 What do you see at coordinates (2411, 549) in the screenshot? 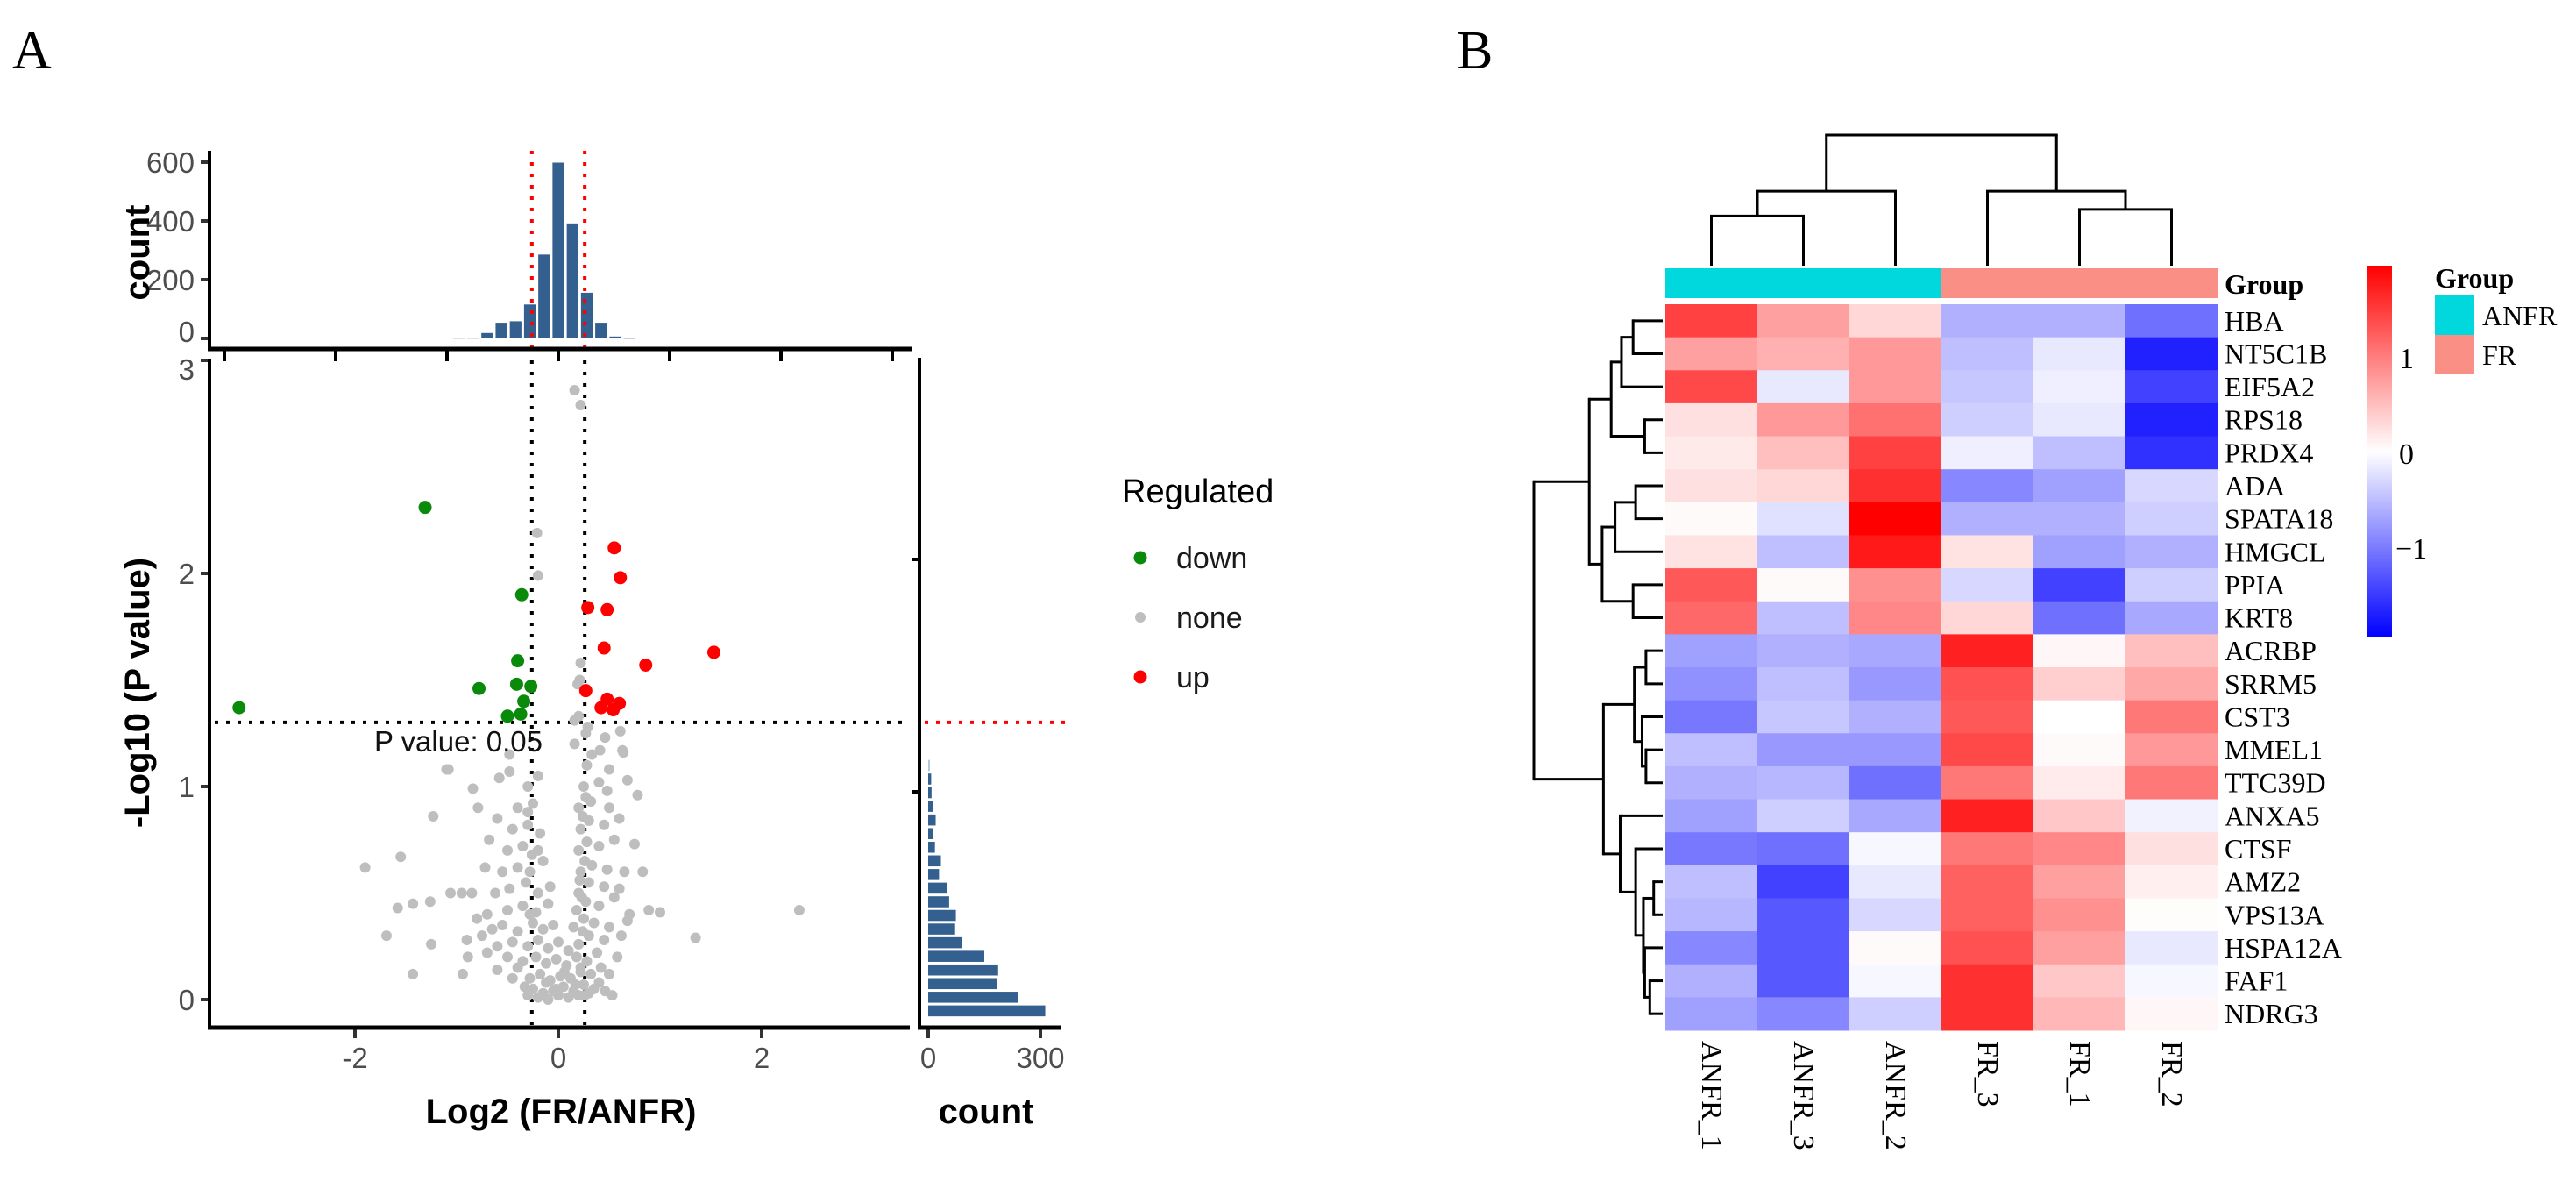
I see `colorbar-tick-minus1: −1` at bounding box center [2411, 549].